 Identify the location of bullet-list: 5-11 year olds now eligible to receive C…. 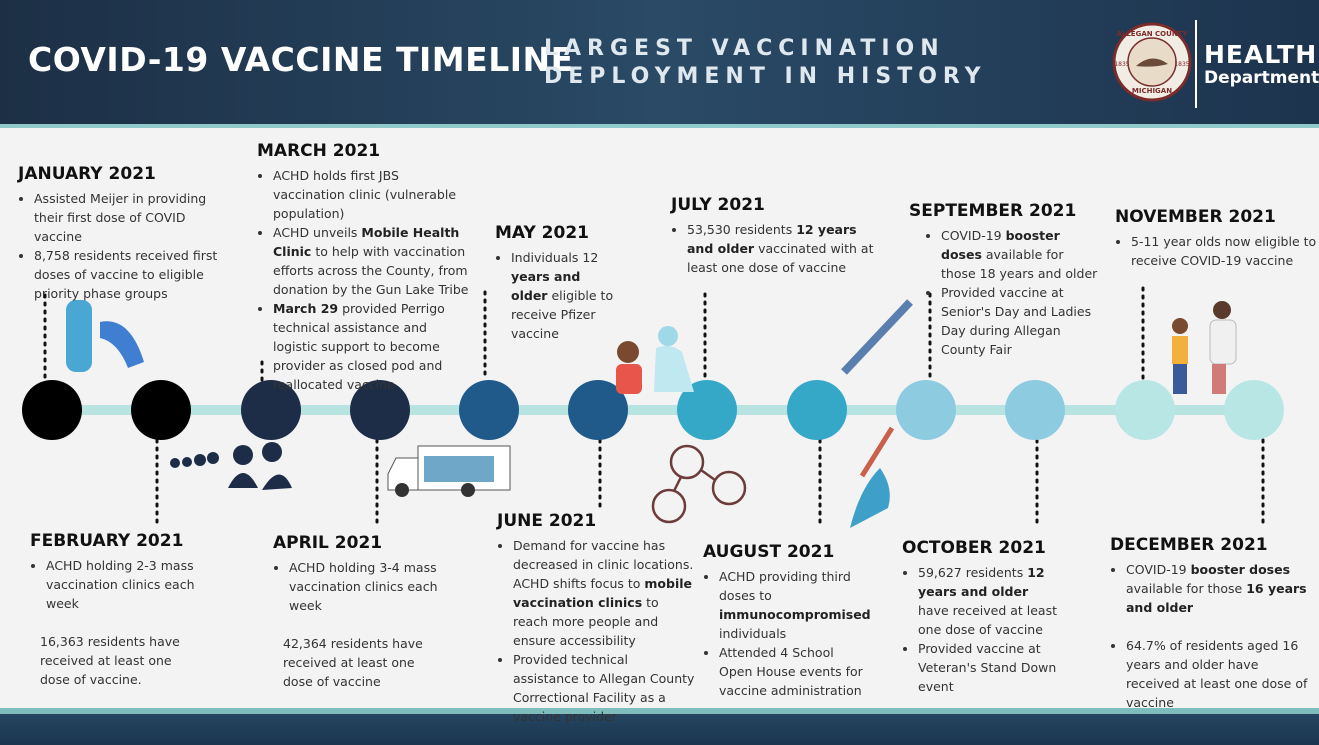
(1217, 251).